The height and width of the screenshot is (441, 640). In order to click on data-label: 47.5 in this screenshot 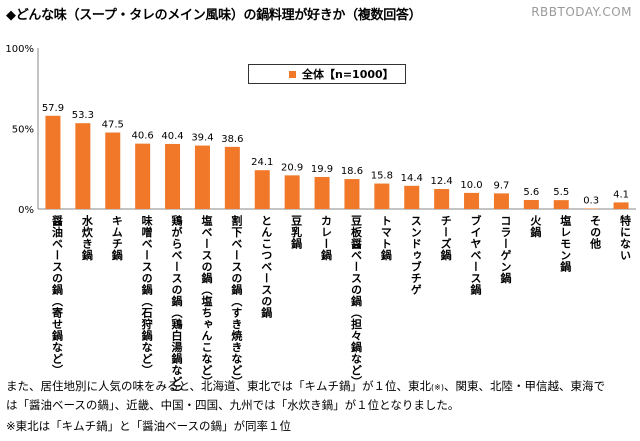, I will do `click(113, 125)`.